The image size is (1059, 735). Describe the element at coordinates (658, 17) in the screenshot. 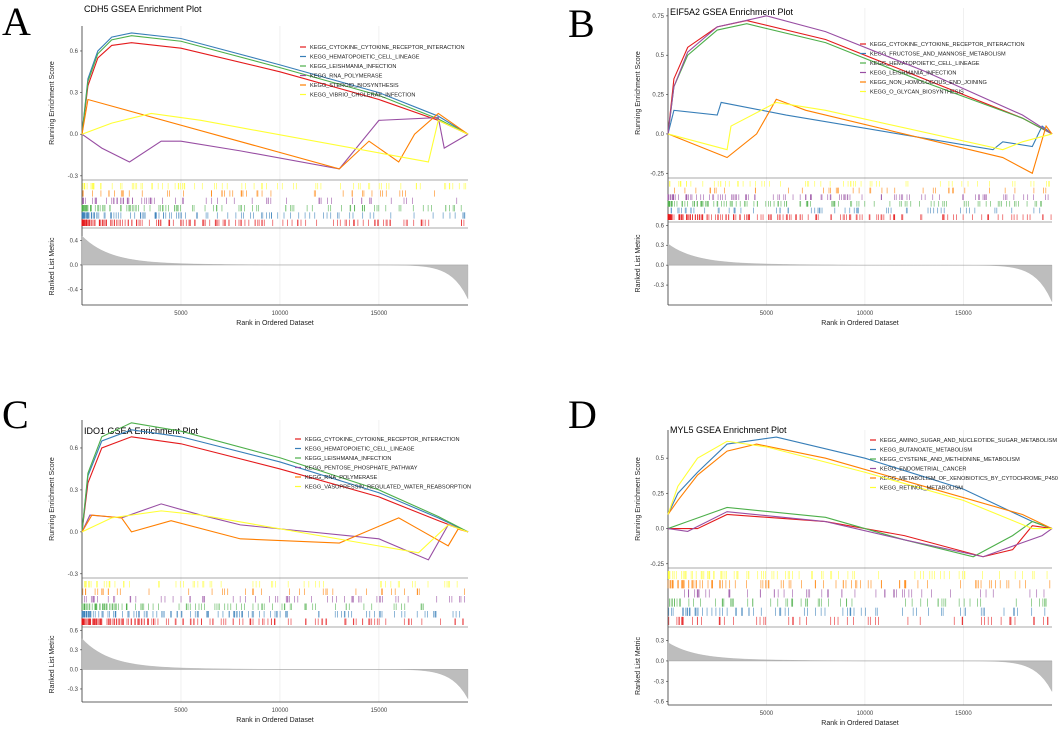

I see `y-tick-label: 0.75` at that location.